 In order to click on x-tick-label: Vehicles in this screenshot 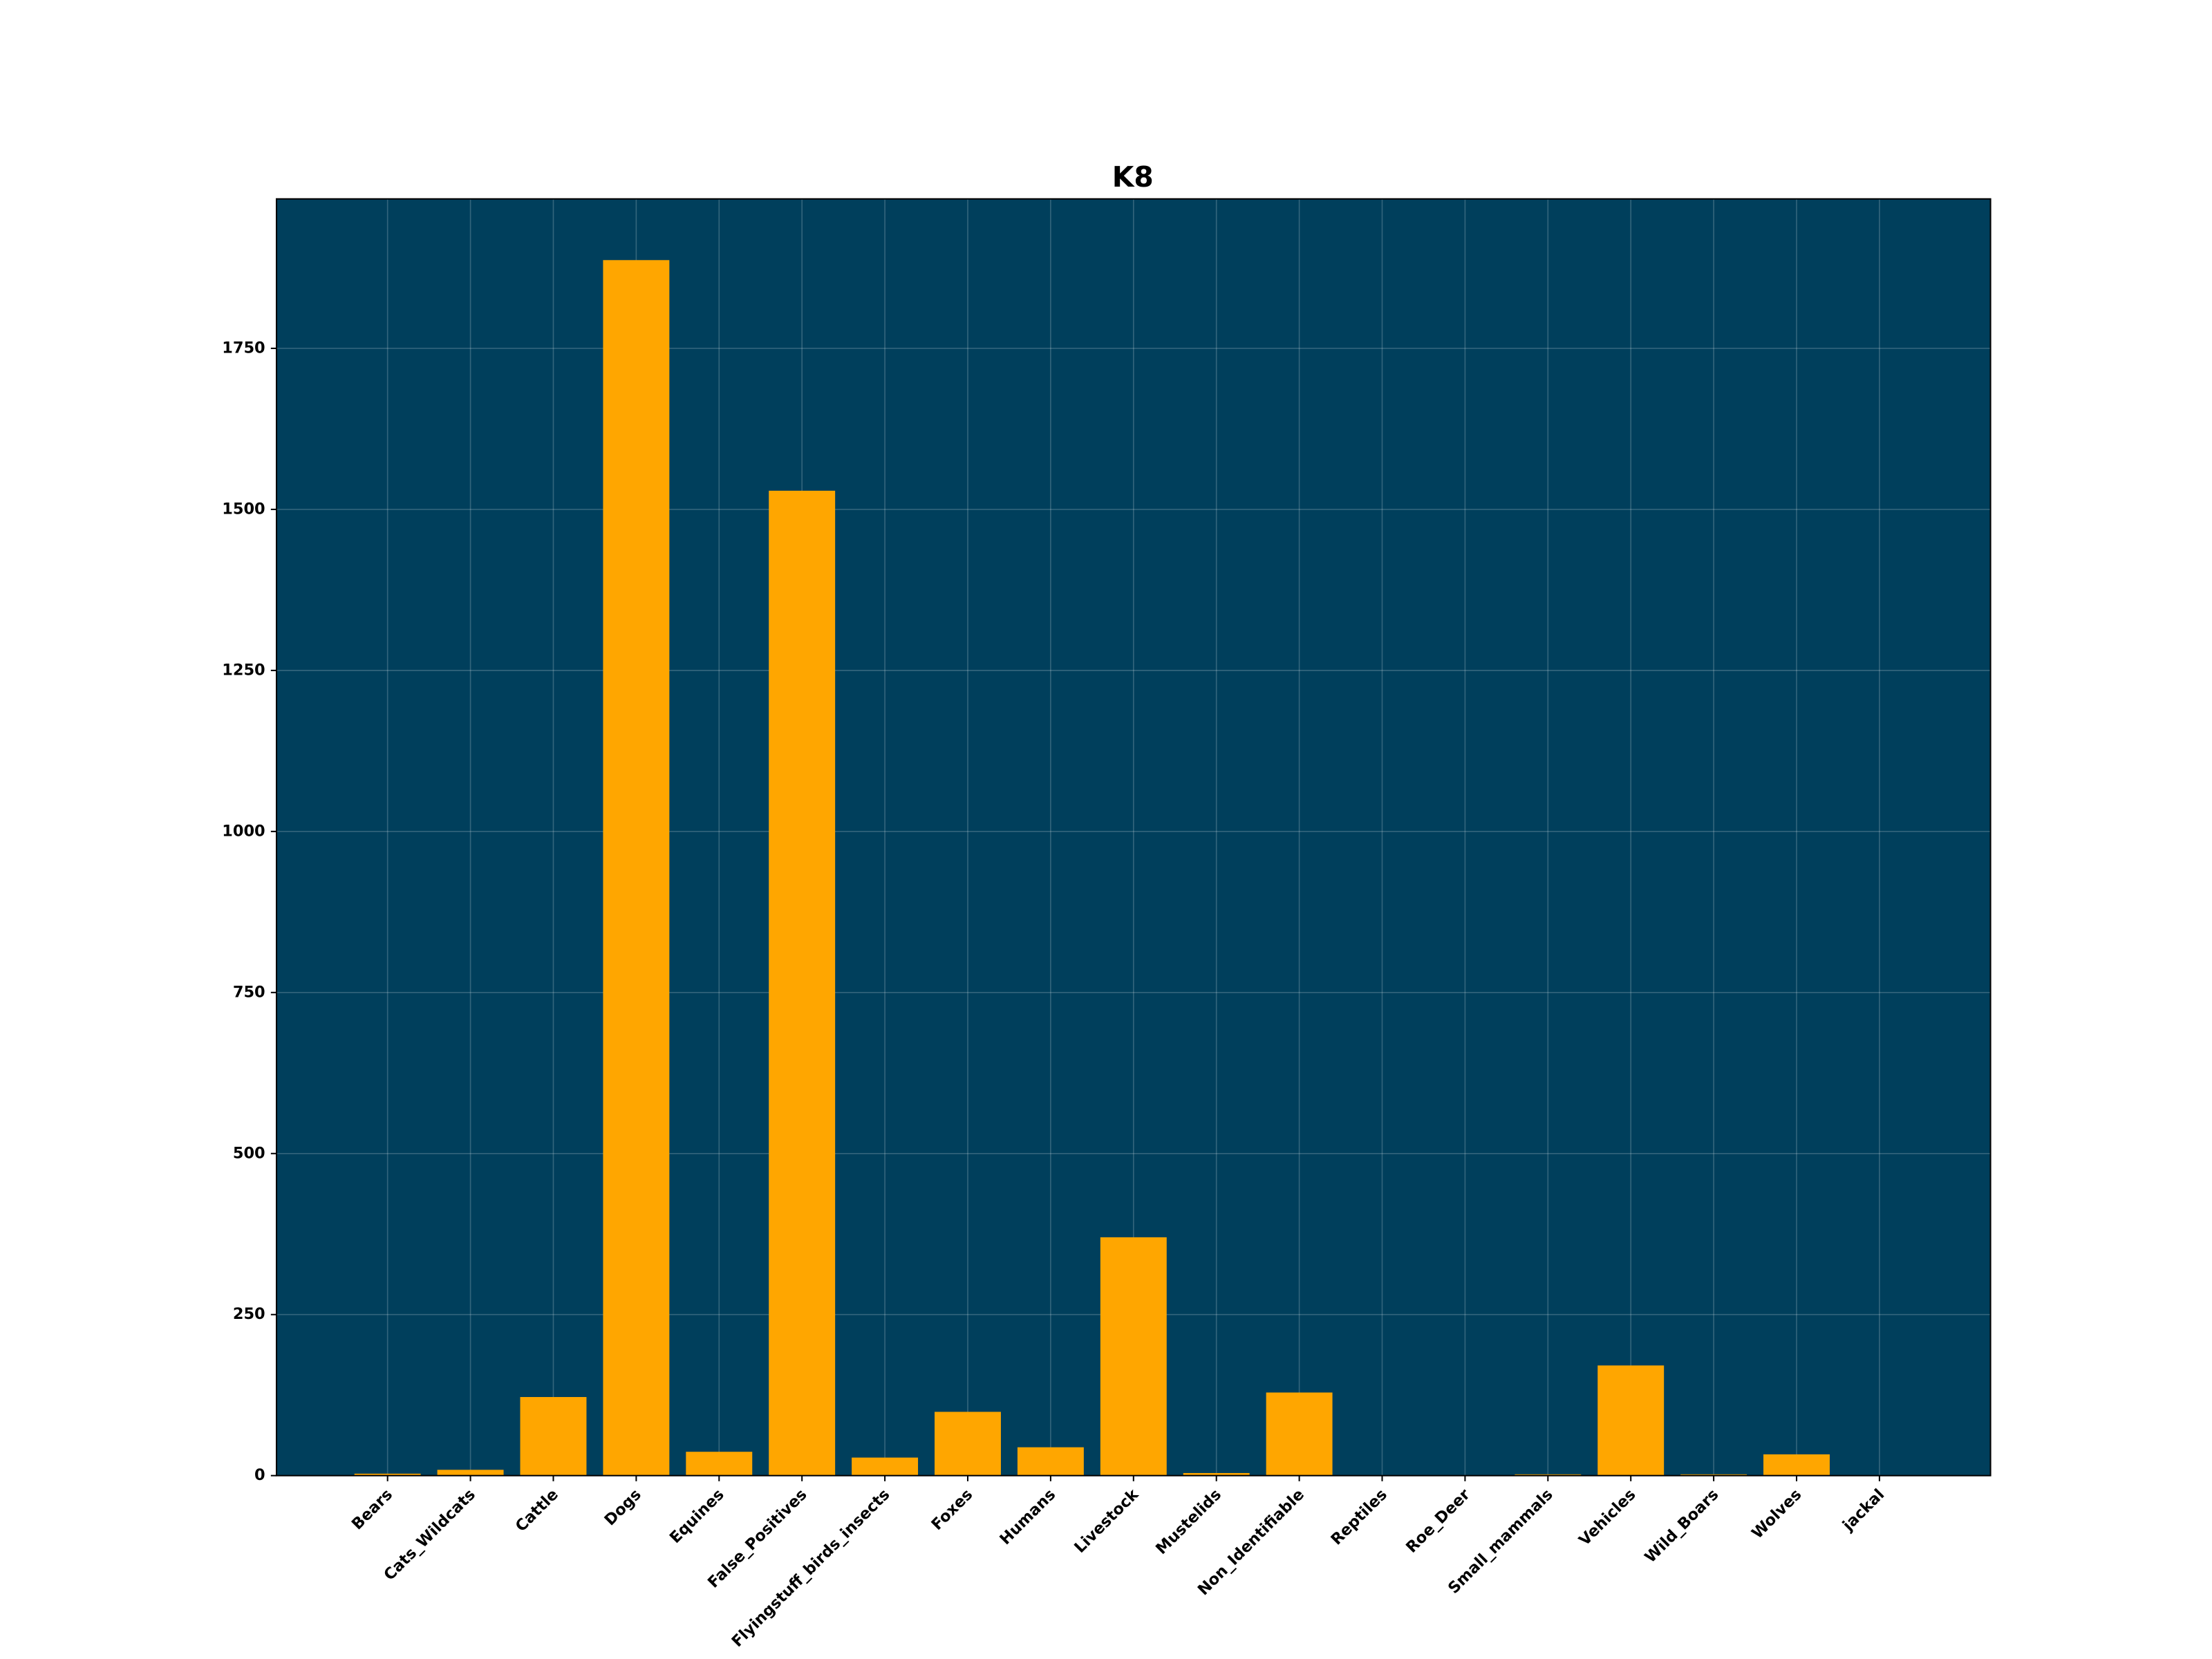, I will do `click(1607, 1517)`.